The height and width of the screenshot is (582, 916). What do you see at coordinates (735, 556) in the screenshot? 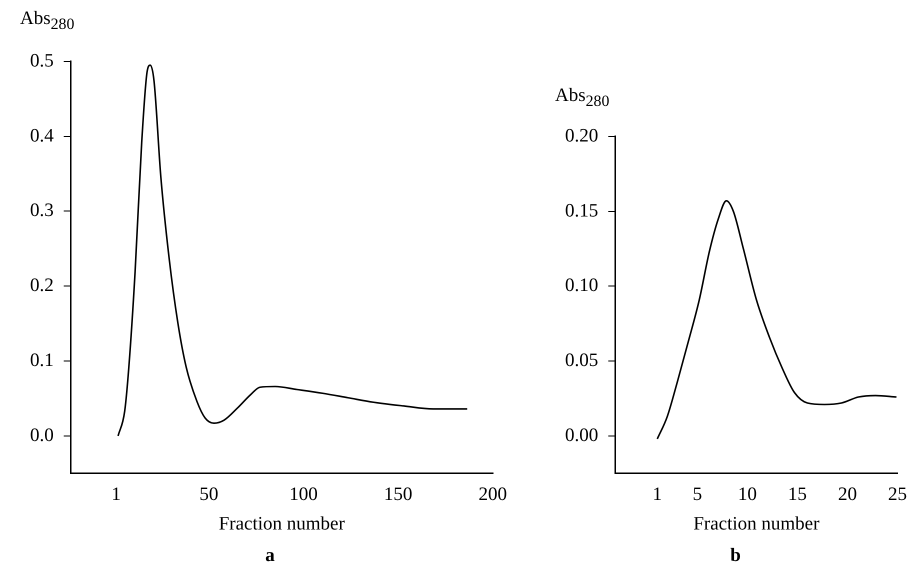
I see `text: b` at bounding box center [735, 556].